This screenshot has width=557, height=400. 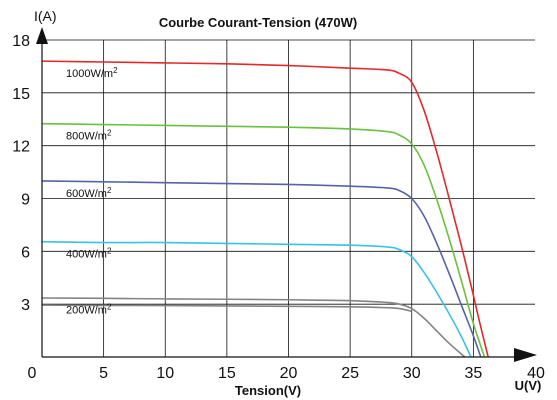 I want to click on x-tick-label: 30, so click(x=412, y=373).